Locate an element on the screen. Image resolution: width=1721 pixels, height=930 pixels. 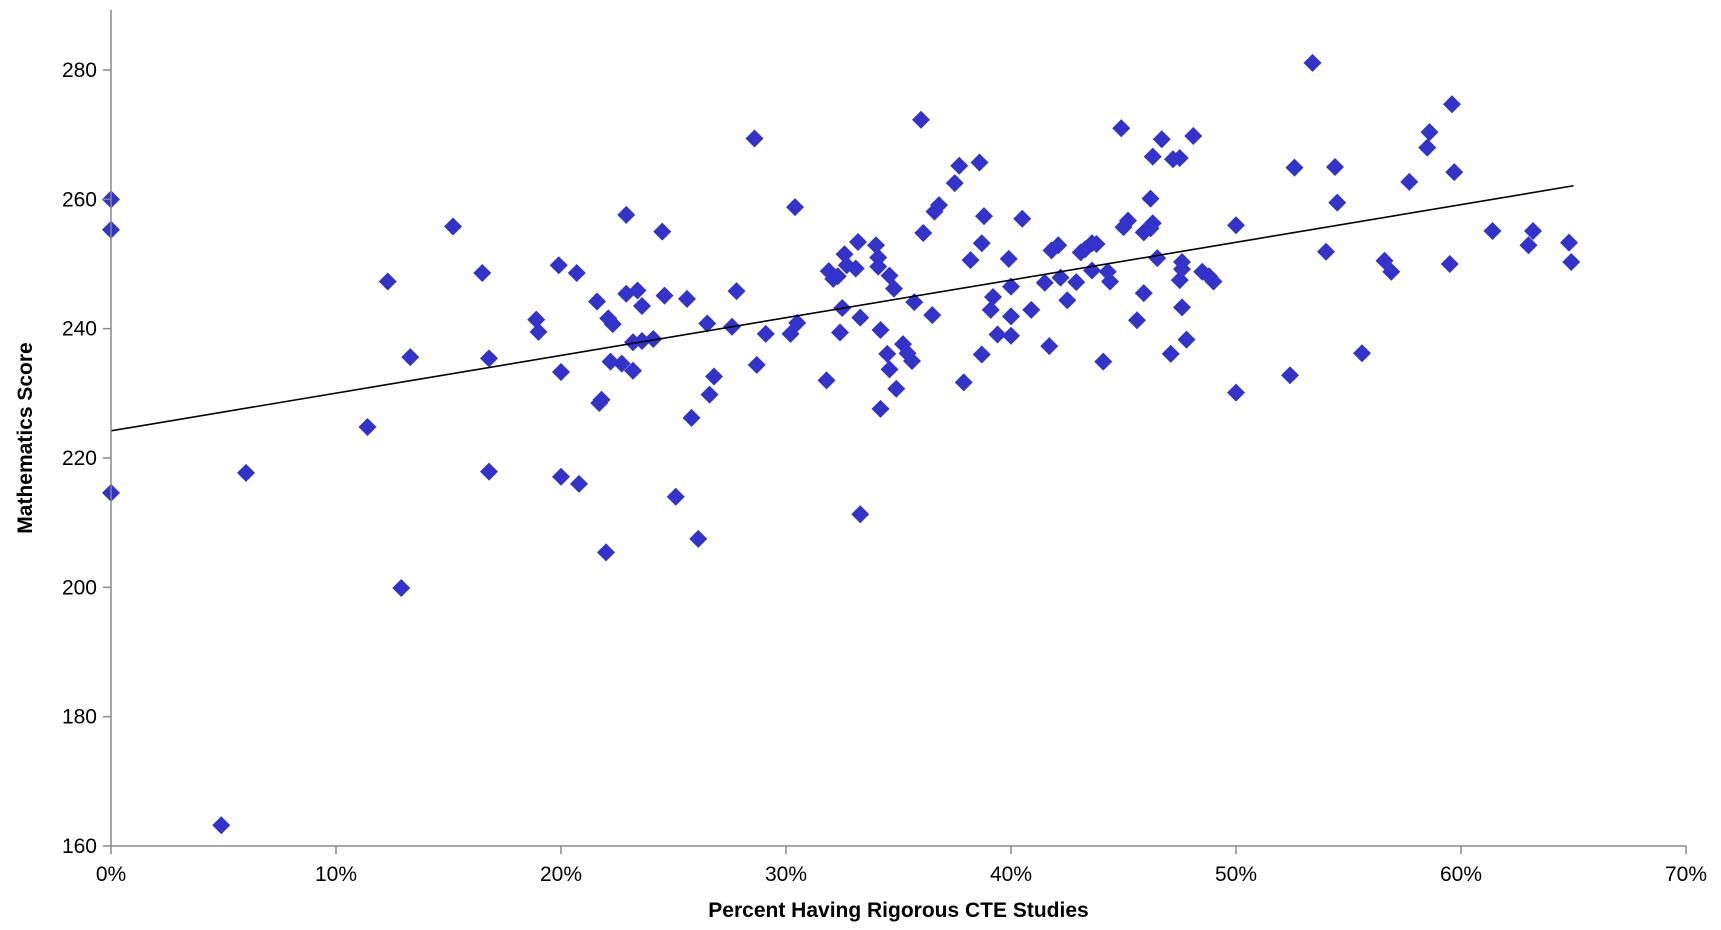
x-tick-label: 40% is located at coordinates (1011, 874).